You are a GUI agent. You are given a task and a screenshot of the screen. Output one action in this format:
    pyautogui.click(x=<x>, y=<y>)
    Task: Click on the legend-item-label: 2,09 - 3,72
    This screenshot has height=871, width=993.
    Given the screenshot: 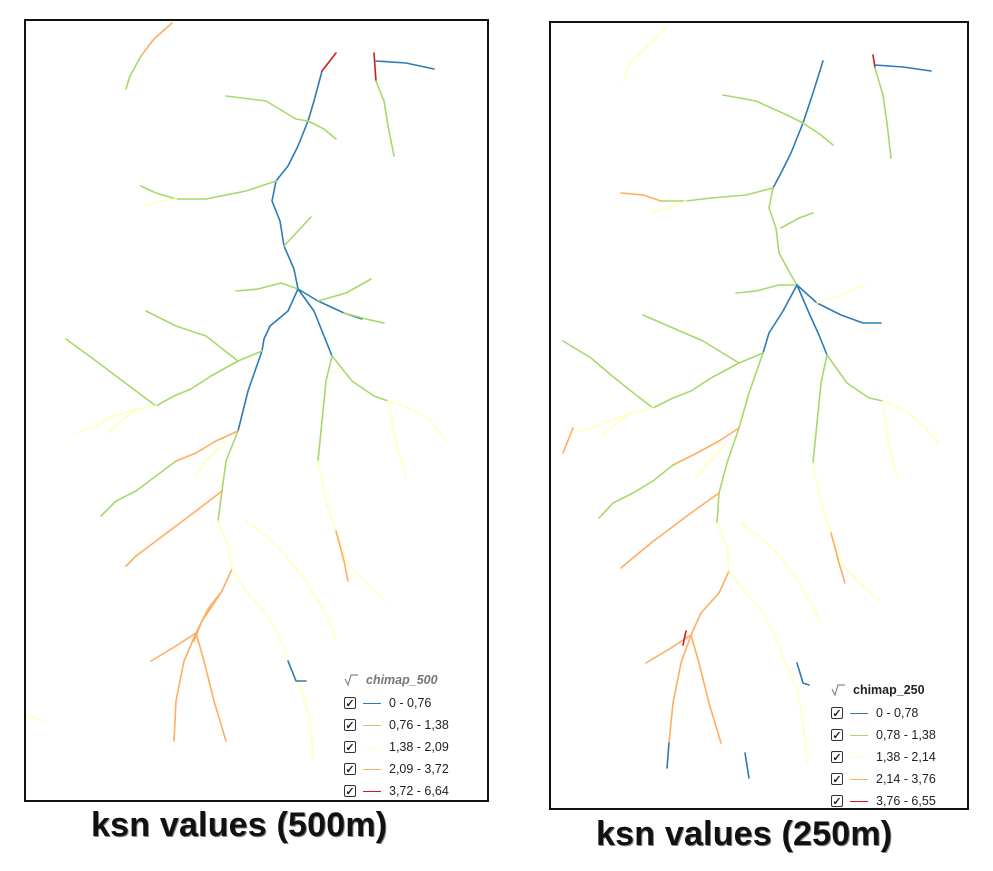 What is the action you would take?
    pyautogui.click(x=419, y=769)
    